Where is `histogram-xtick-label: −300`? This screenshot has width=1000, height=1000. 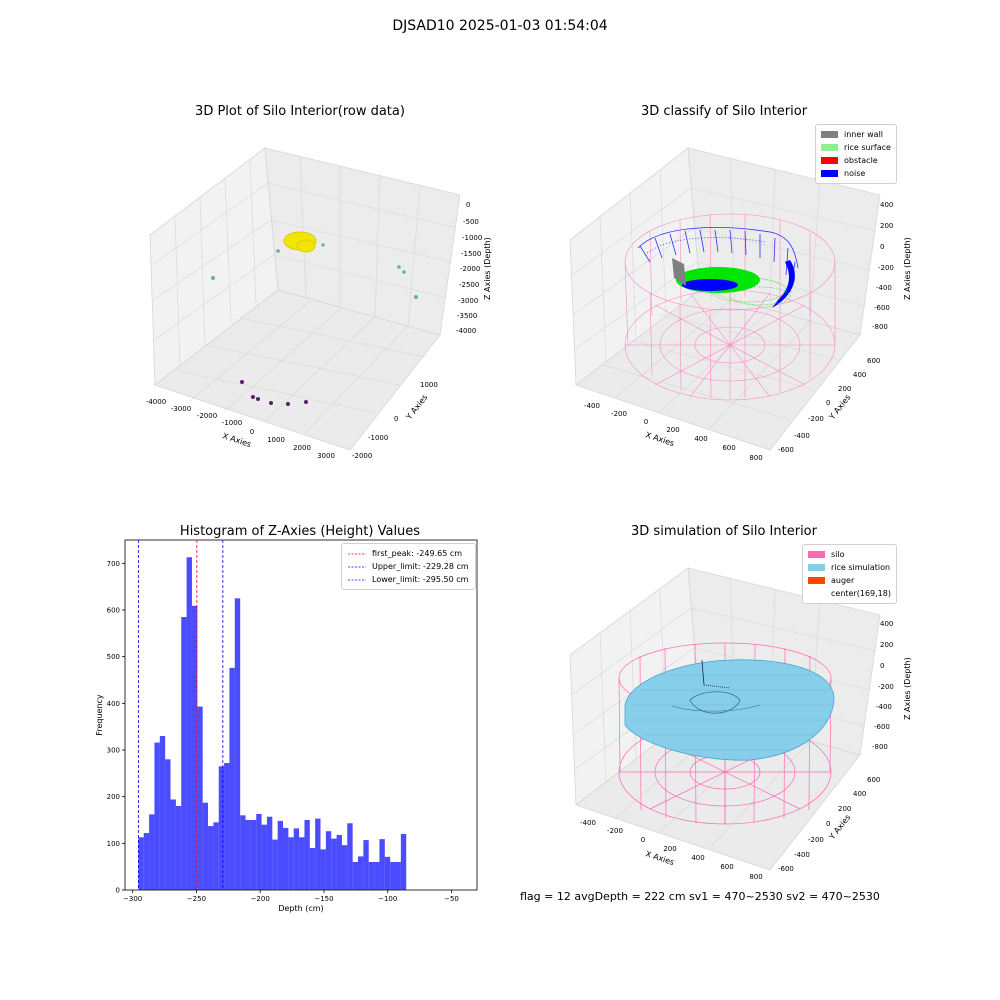 histogram-xtick-label: −300 is located at coordinates (132, 899).